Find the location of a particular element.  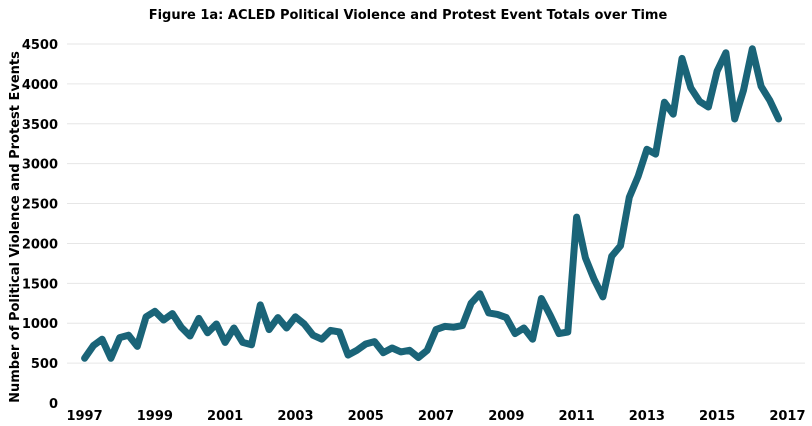

x-tick-label: 1999 is located at coordinates (155, 416).